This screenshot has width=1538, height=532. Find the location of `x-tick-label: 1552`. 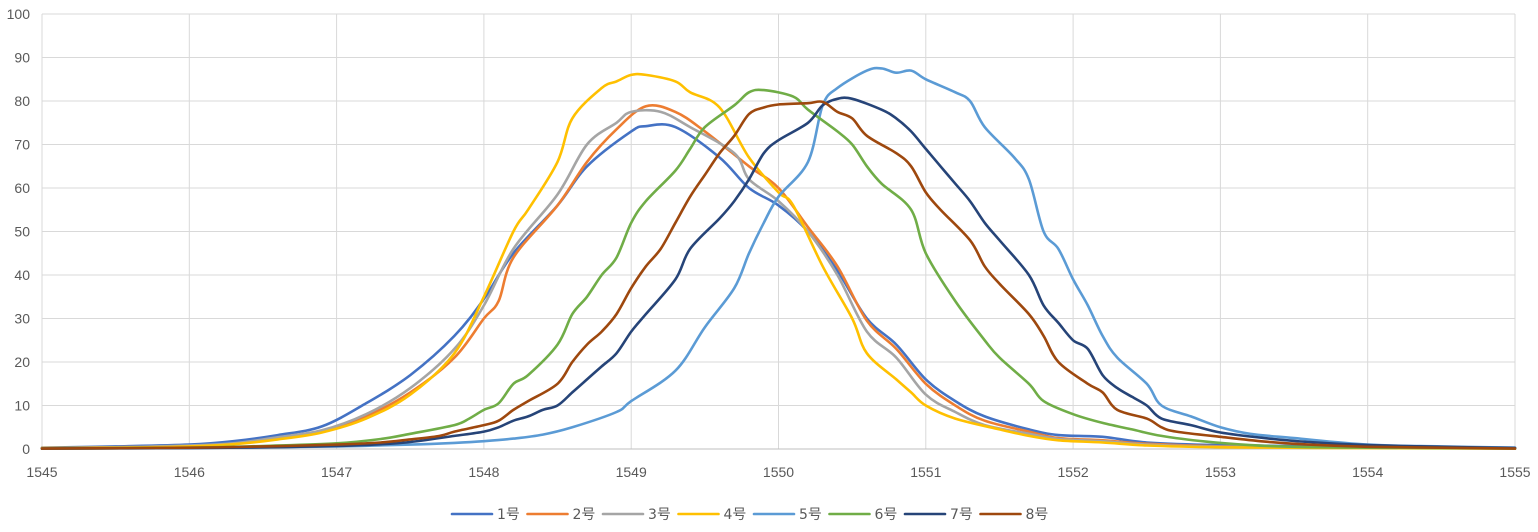

x-tick-label: 1552 is located at coordinates (1073, 472).